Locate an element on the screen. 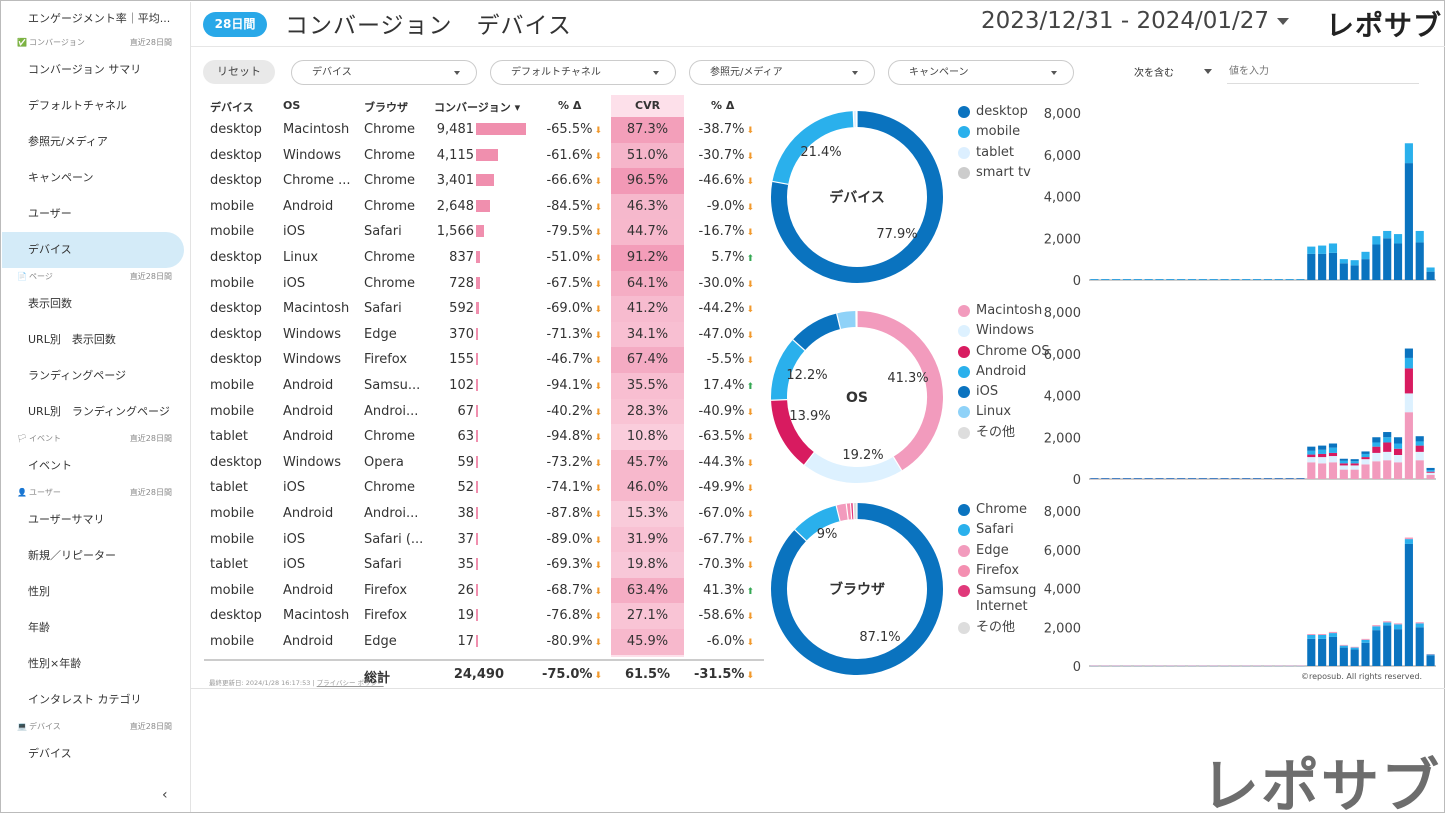 This screenshot has width=1445, height=823. filter-campaign-dropdown: キャンペーン is located at coordinates (981, 72).